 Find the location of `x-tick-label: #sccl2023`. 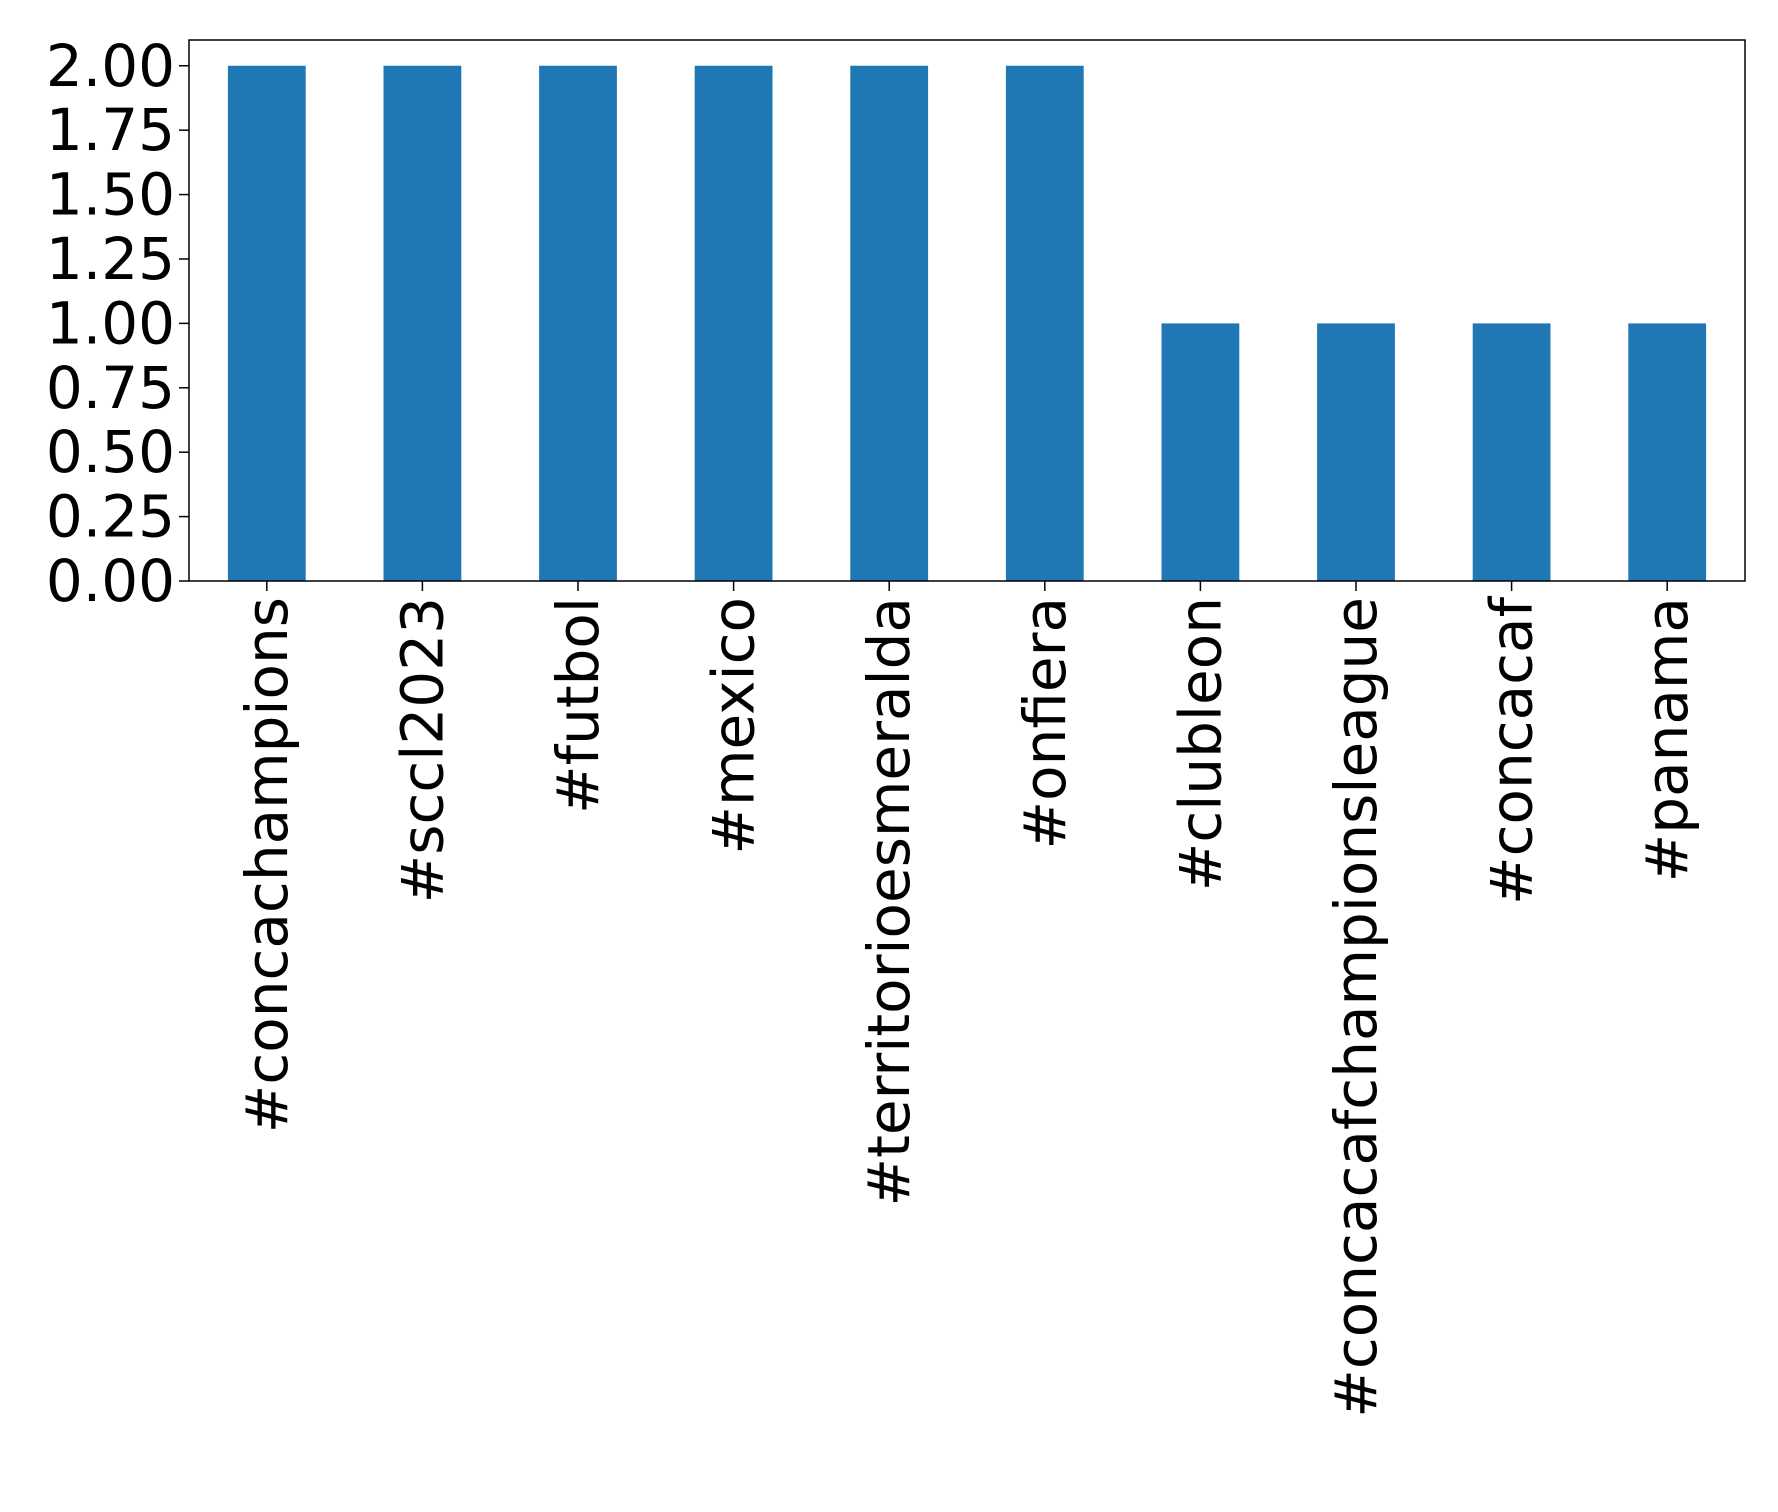

x-tick-label: #sccl2023 is located at coordinates (422, 750).